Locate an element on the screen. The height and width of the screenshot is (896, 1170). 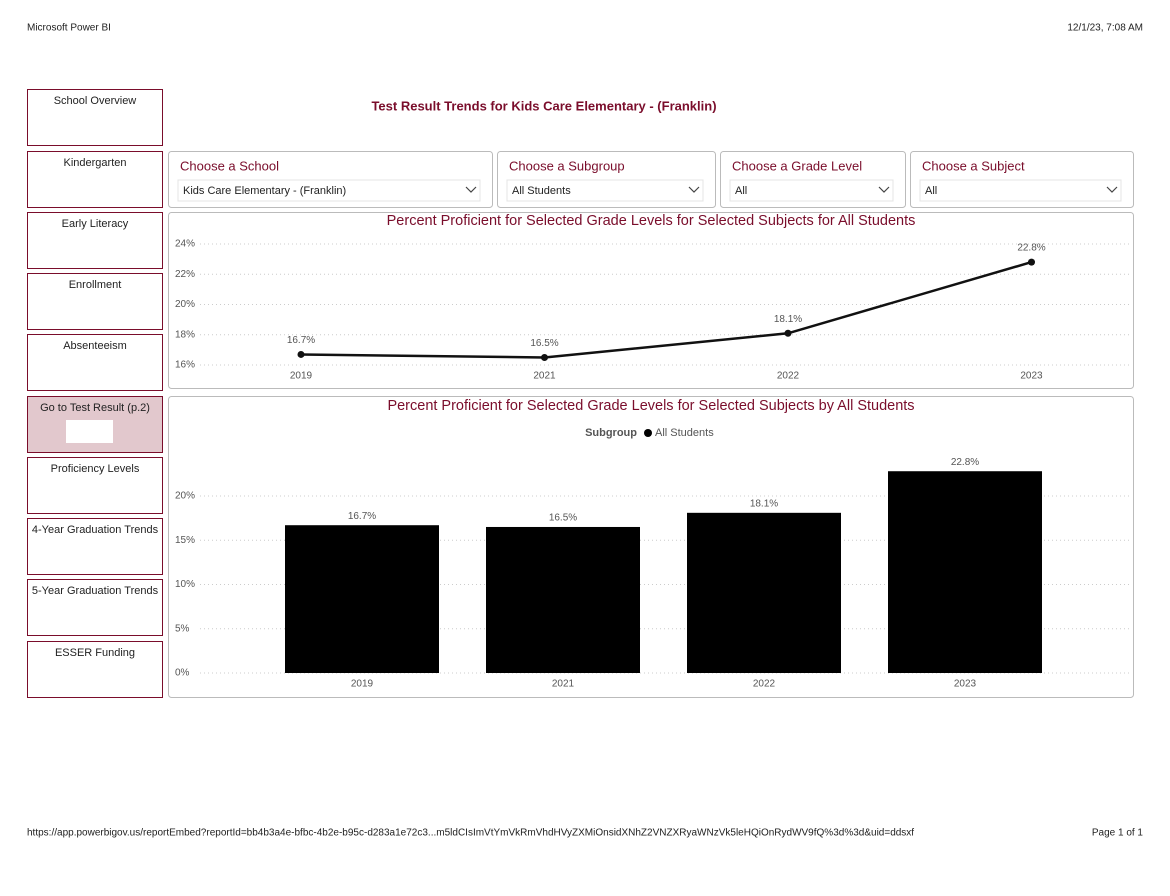
nav-label: 5-Year Graduation Trends is located at coordinates (95, 591).